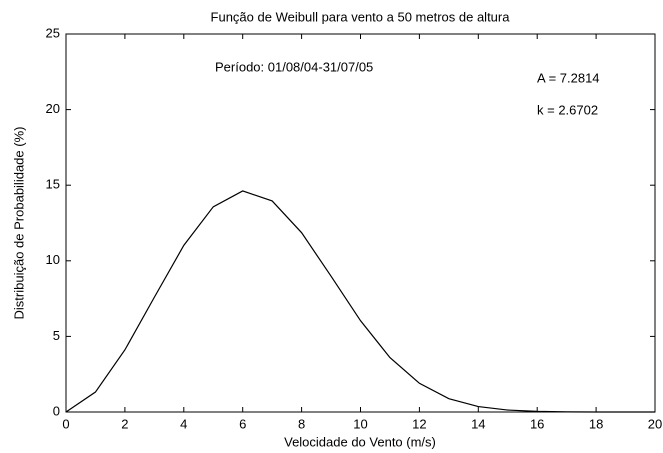 The width and height of the screenshot is (663, 453). Describe the element at coordinates (242, 423) in the screenshot. I see `x-tick-label: 6` at that location.